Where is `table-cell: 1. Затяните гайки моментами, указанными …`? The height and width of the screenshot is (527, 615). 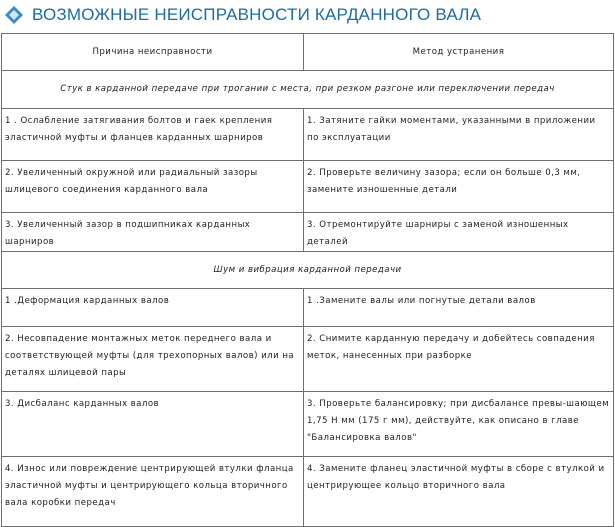
table-cell: 1. Затяните гайки моментами, указанными … is located at coordinates (458, 134).